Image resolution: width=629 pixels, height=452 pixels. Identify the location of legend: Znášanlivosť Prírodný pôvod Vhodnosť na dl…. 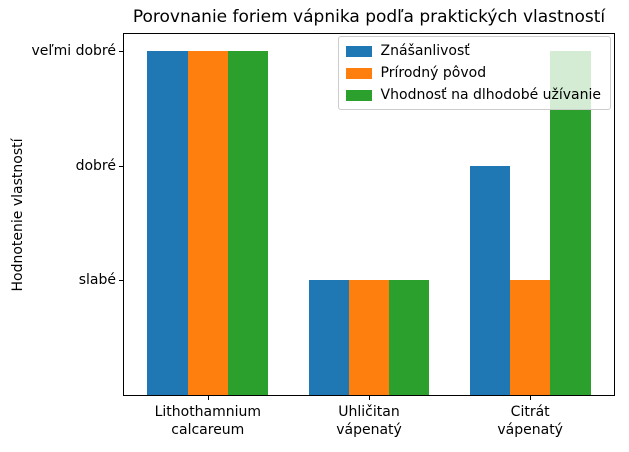
(474, 73).